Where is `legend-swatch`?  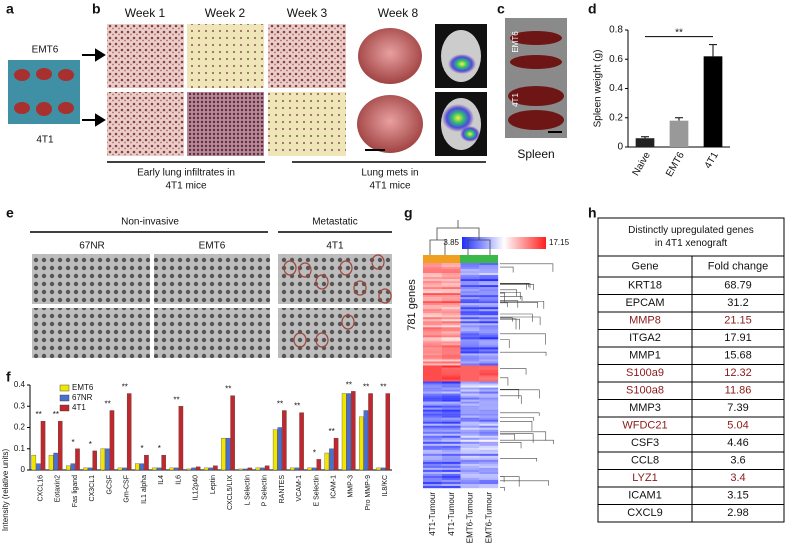 legend-swatch is located at coordinates (64, 408).